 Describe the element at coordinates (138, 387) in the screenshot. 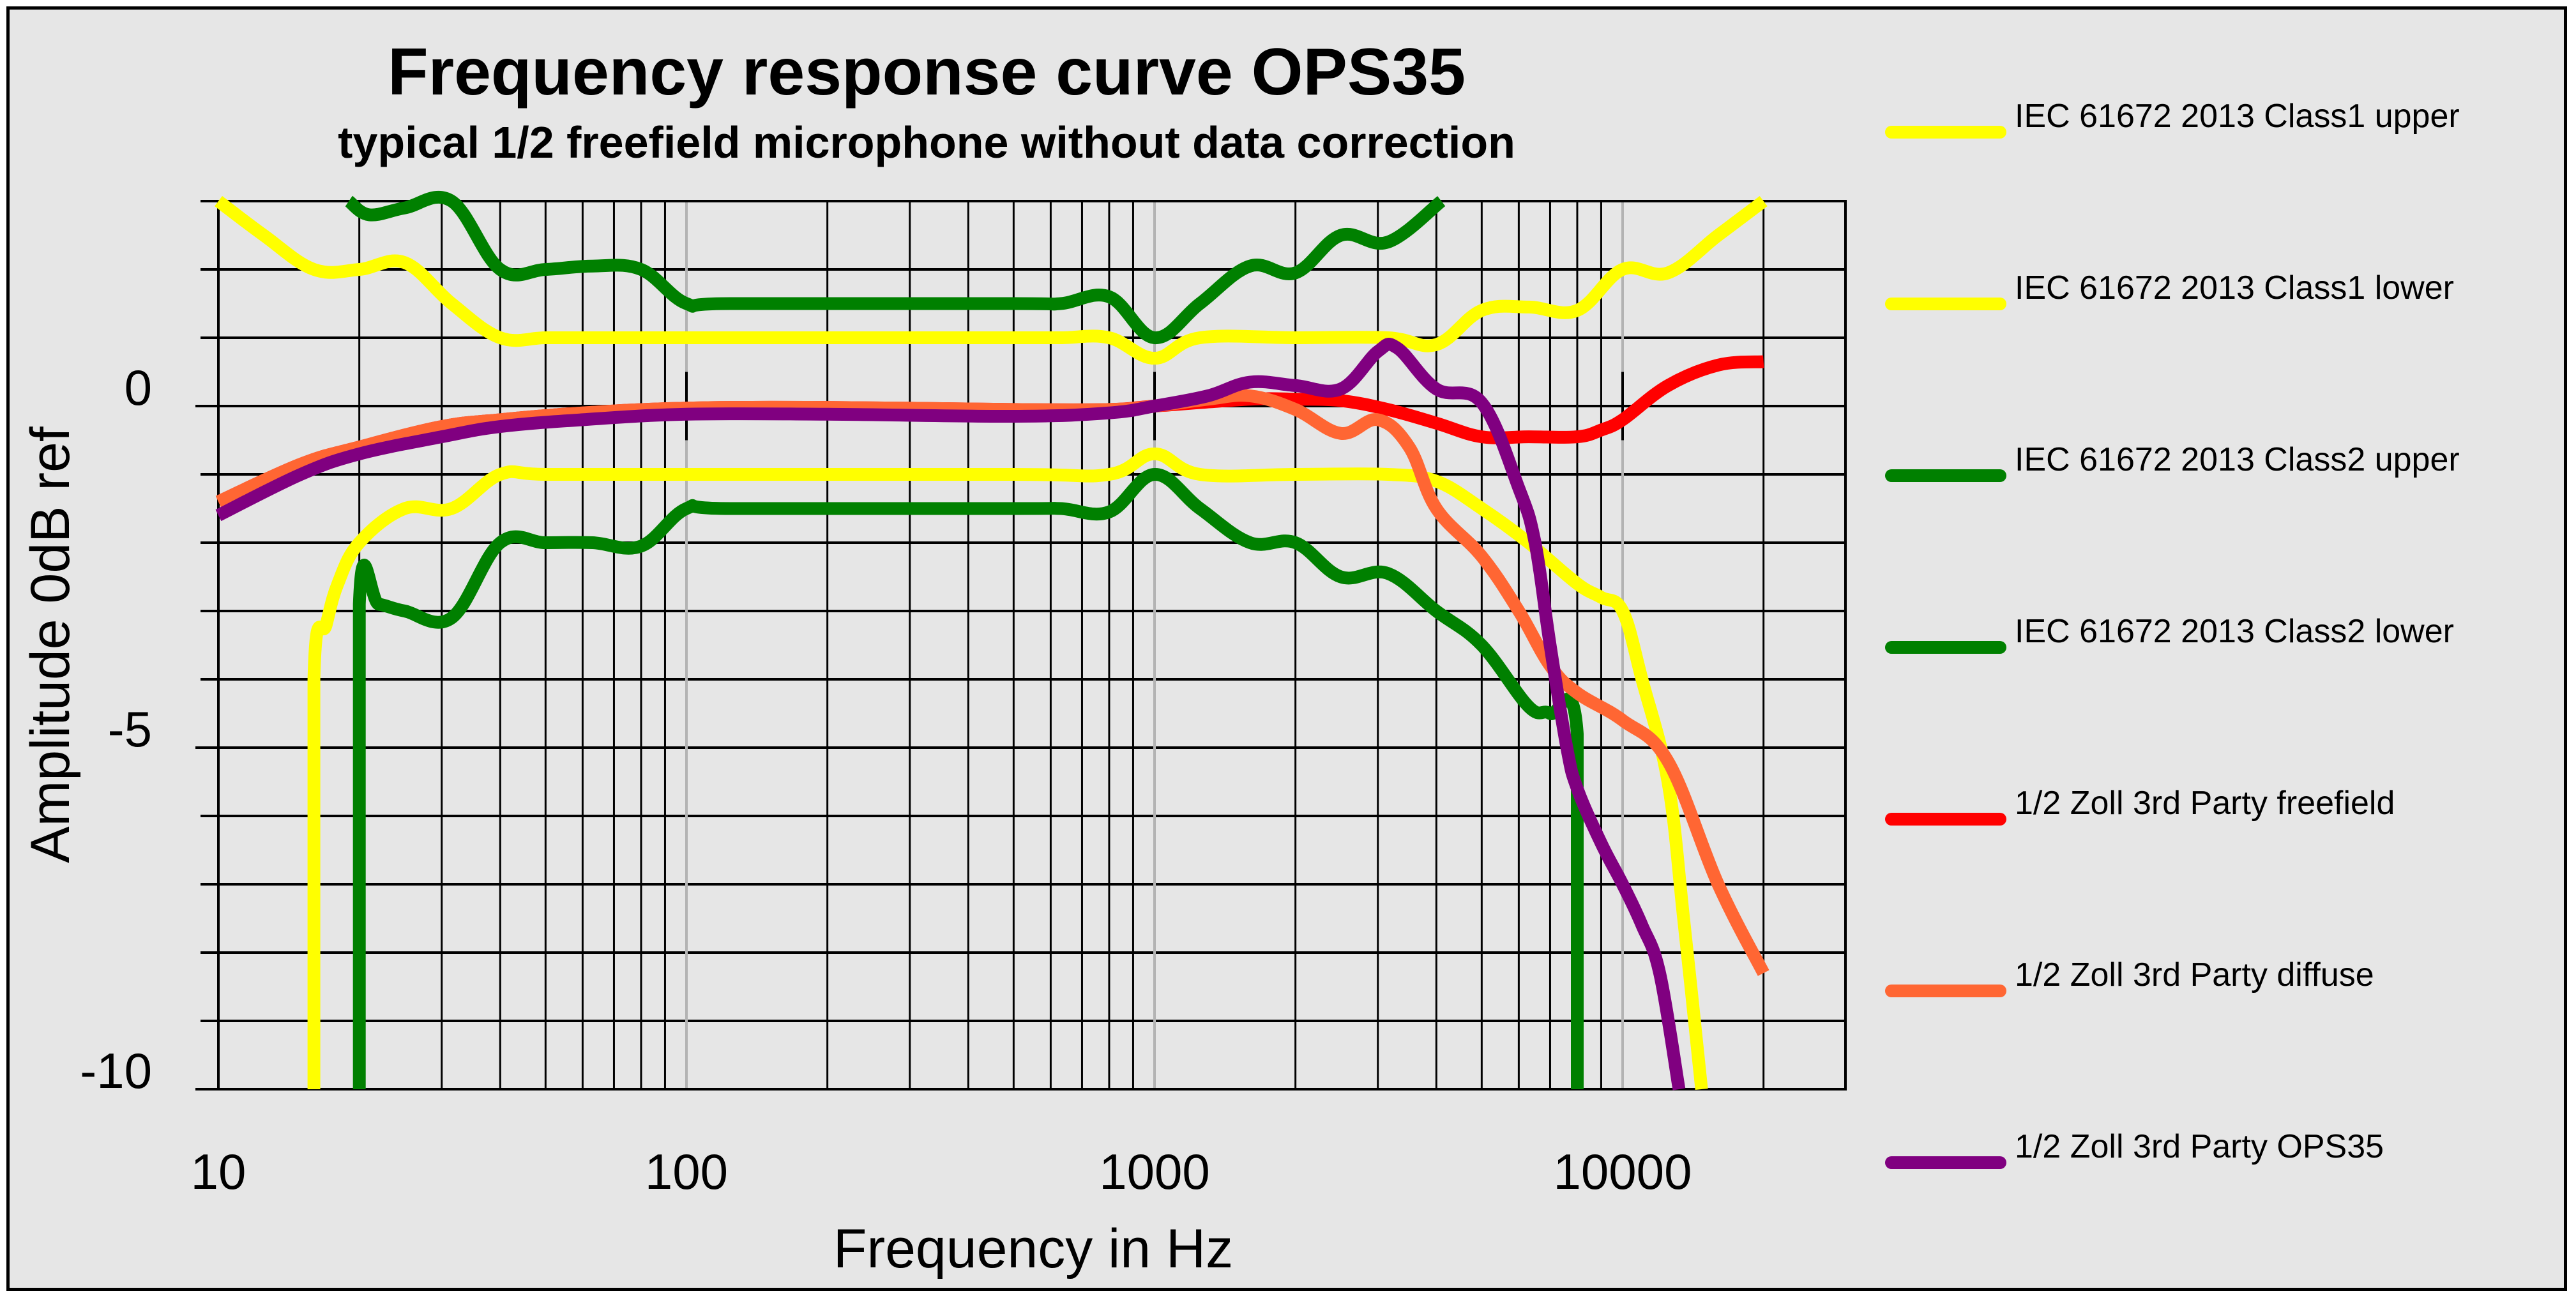

I see `y-tick-label: 0` at that location.